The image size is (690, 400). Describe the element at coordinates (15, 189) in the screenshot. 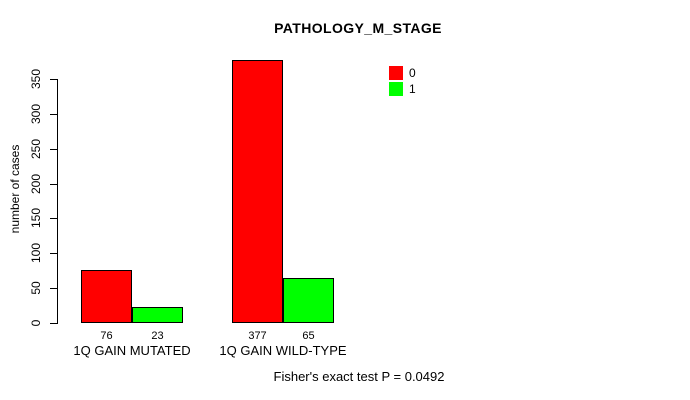

I see `y-axis-label: number of cases` at that location.